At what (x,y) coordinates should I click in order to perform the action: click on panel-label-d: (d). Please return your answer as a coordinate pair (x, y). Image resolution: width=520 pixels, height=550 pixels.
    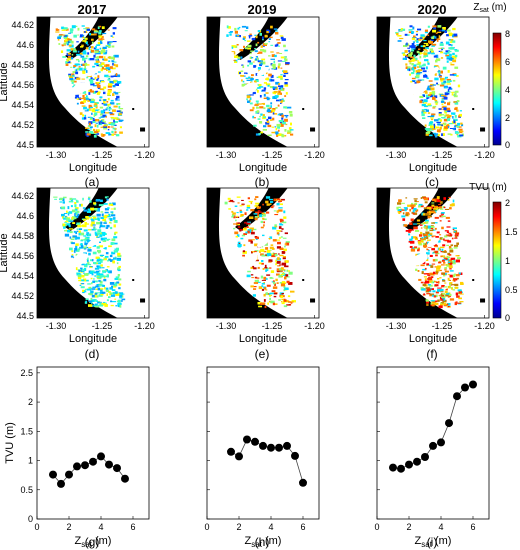
    Looking at the image, I should click on (92, 354).